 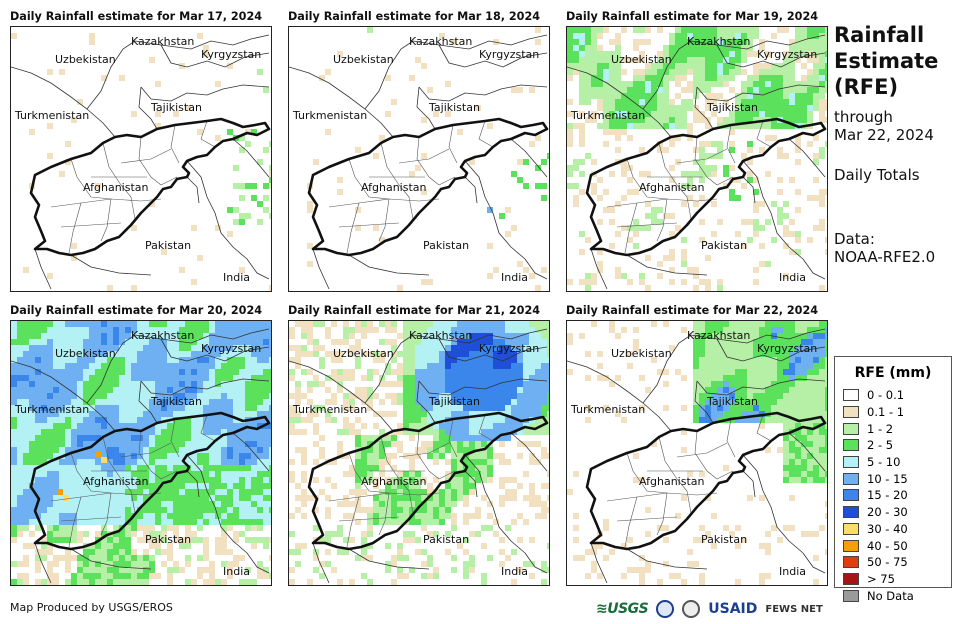 What do you see at coordinates (709, 609) in the screenshot?
I see `partner-logos: ≋USGS USAID FEWS NET` at bounding box center [709, 609].